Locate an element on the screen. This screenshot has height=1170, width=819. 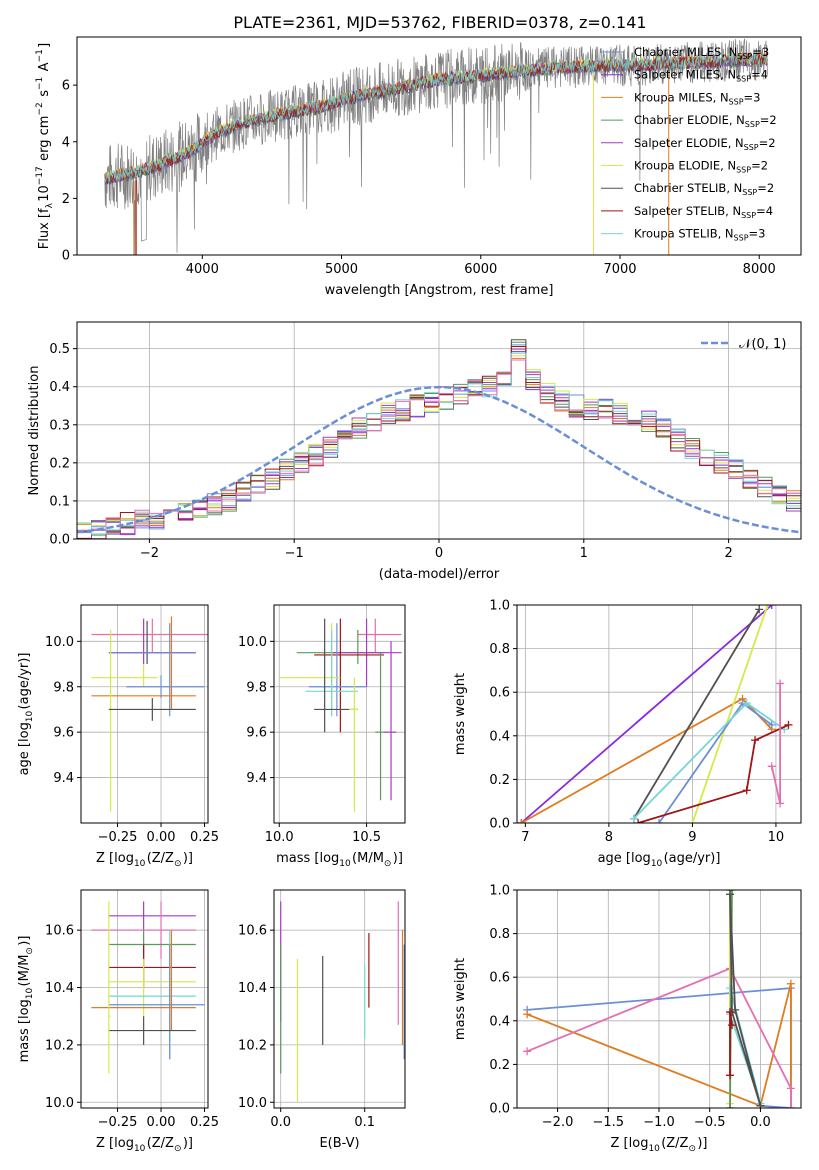
y-tick-label: 9.4 is located at coordinates (256, 778).